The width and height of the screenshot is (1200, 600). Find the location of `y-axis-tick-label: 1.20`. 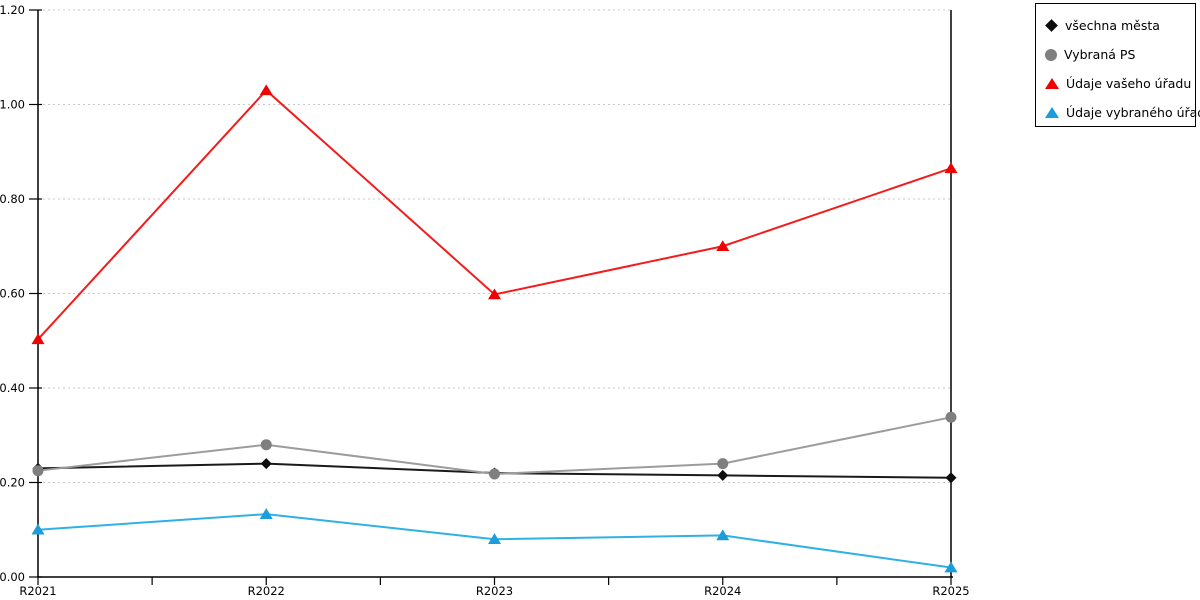

y-axis-tick-label: 1.20 is located at coordinates (12, 10).